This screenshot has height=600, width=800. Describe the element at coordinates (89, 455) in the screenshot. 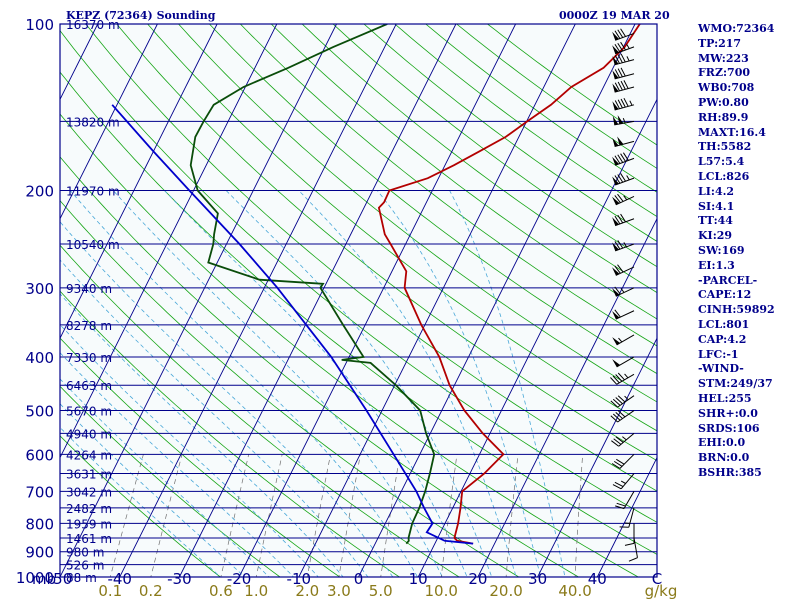

I see `height-level-label: 4264 m` at that location.